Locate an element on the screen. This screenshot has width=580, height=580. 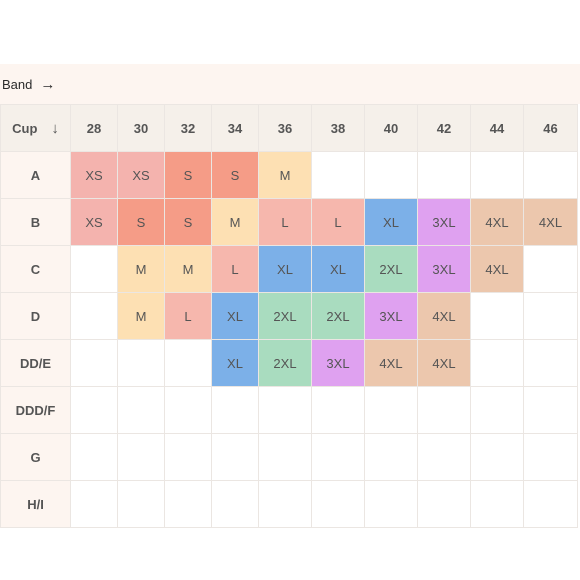
cup-row-header: DDD/F is located at coordinates (35, 410).